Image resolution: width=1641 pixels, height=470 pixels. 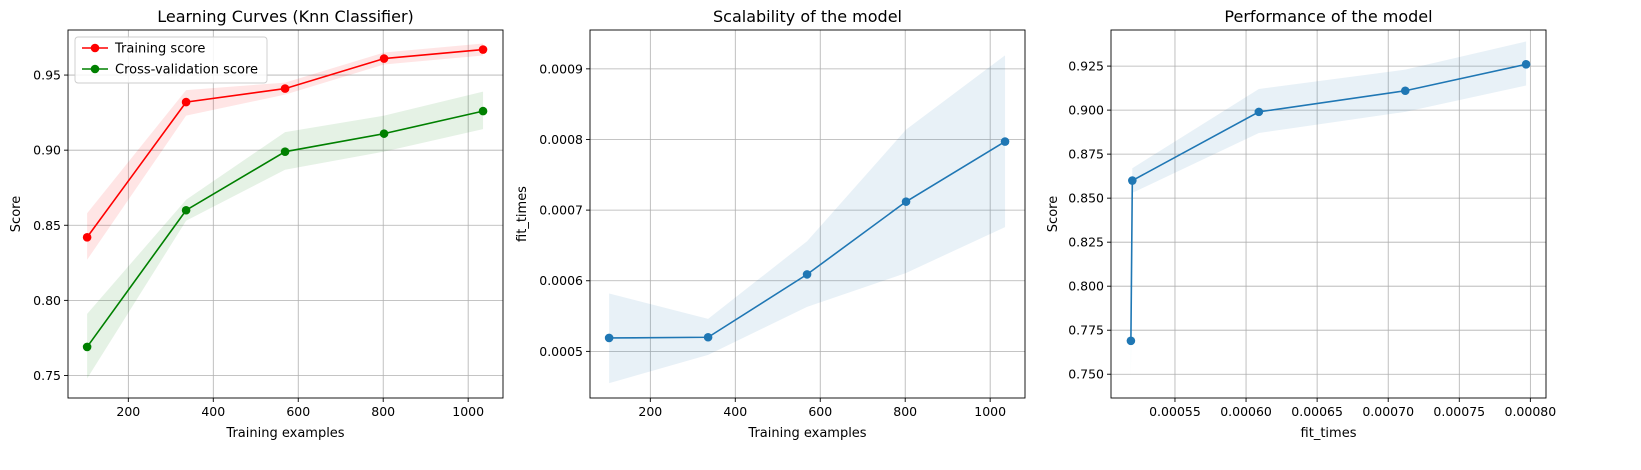 What do you see at coordinates (1459, 411) in the screenshot?
I see `x-tick-label: 0.00075` at bounding box center [1459, 411].